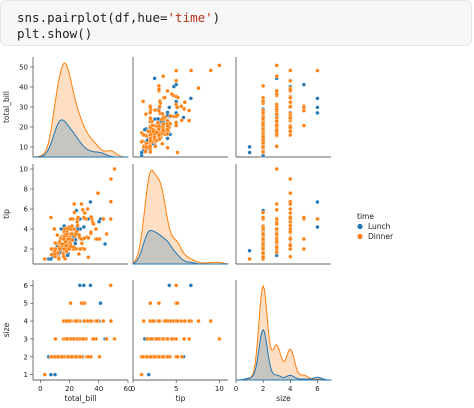 The image size is (474, 408). Describe the element at coordinates (360, 226) in the screenshot. I see `legend-marker-lunch` at that location.